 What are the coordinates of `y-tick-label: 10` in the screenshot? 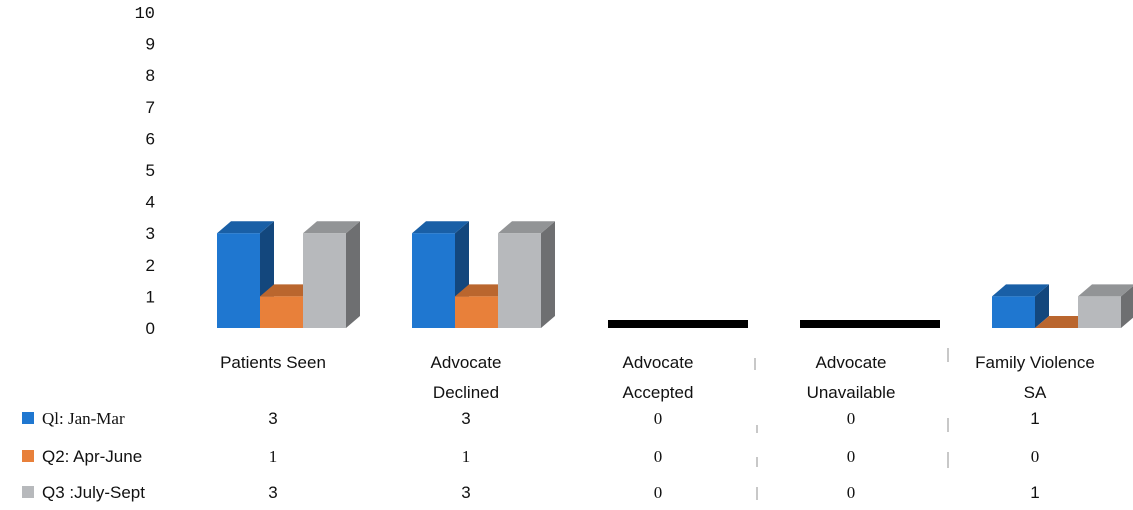 It's located at (145, 14).